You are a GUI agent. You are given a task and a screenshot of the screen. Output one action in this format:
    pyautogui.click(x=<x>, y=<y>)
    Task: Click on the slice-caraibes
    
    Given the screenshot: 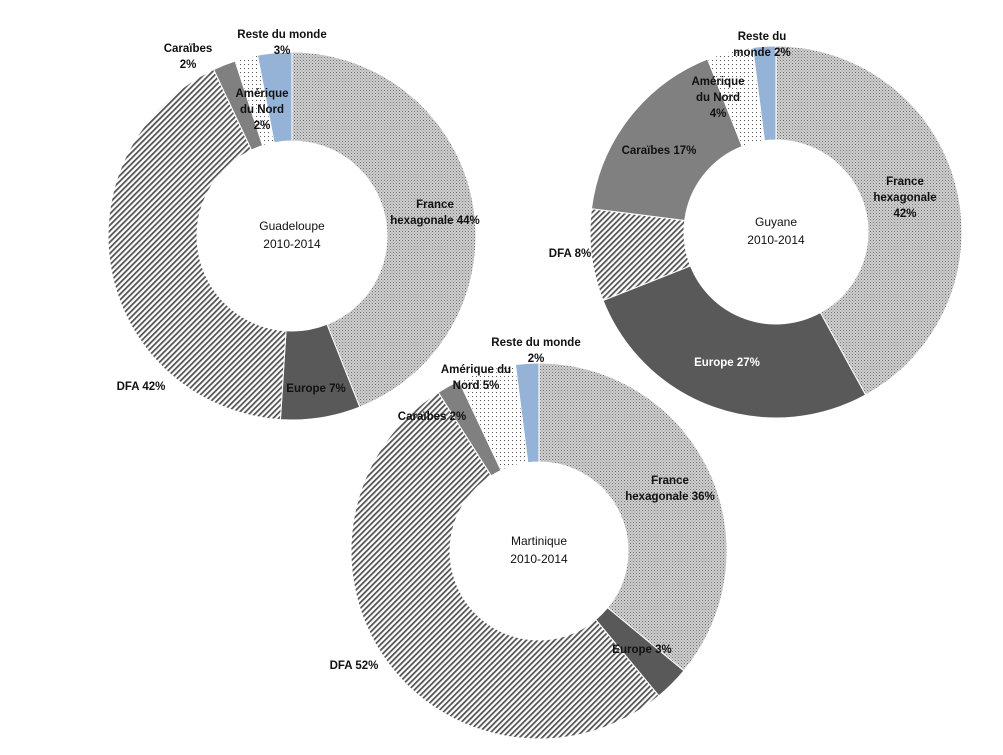 What is the action you would take?
    pyautogui.click(x=666, y=140)
    